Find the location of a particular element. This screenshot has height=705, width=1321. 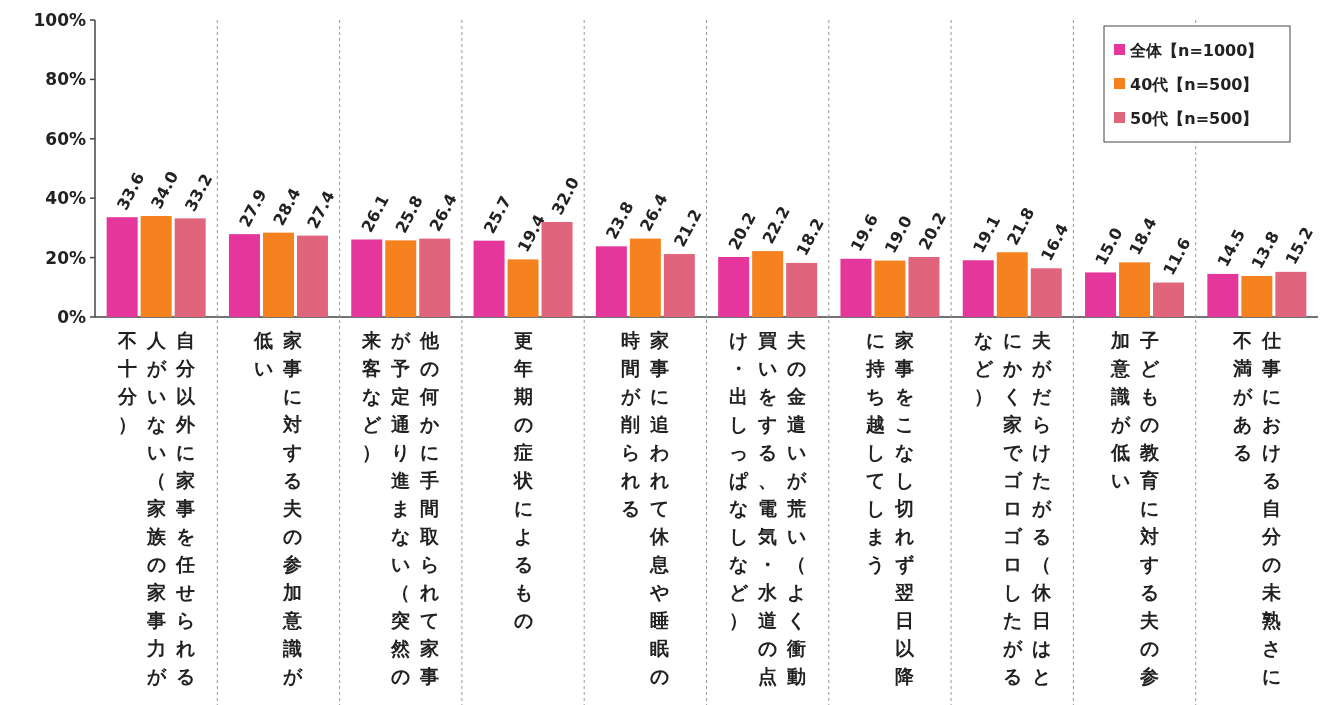

category-label: 夫の金遣いが荒い（よく衝動買いをする、電気・水道の点け・出しっぱなしなど） is located at coordinates (768, 508).